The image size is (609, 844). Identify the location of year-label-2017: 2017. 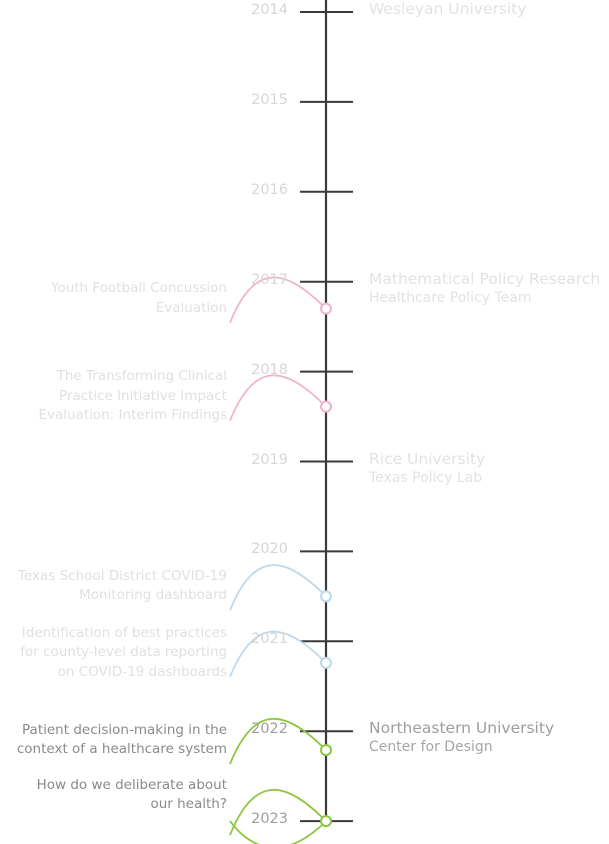
(269, 279).